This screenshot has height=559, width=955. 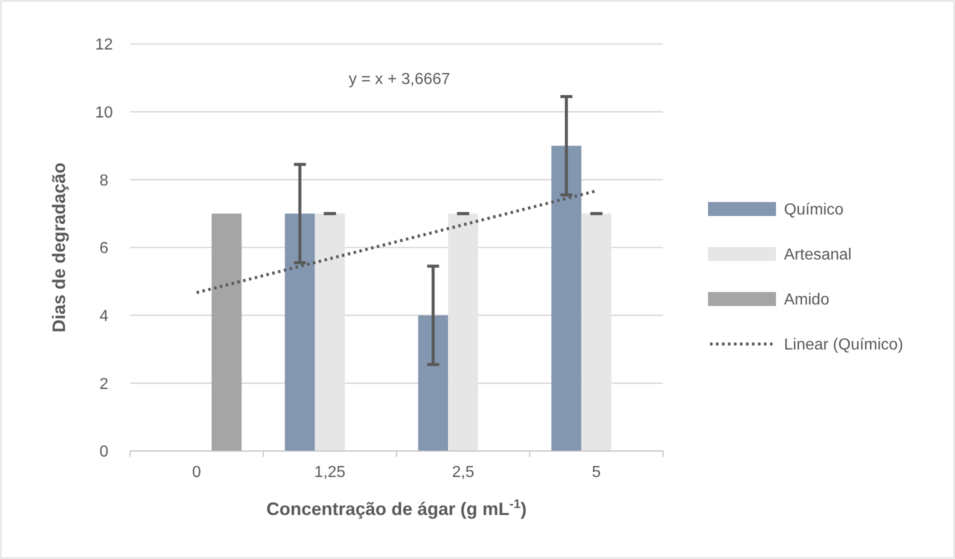 I want to click on line-series, so click(x=396, y=241).